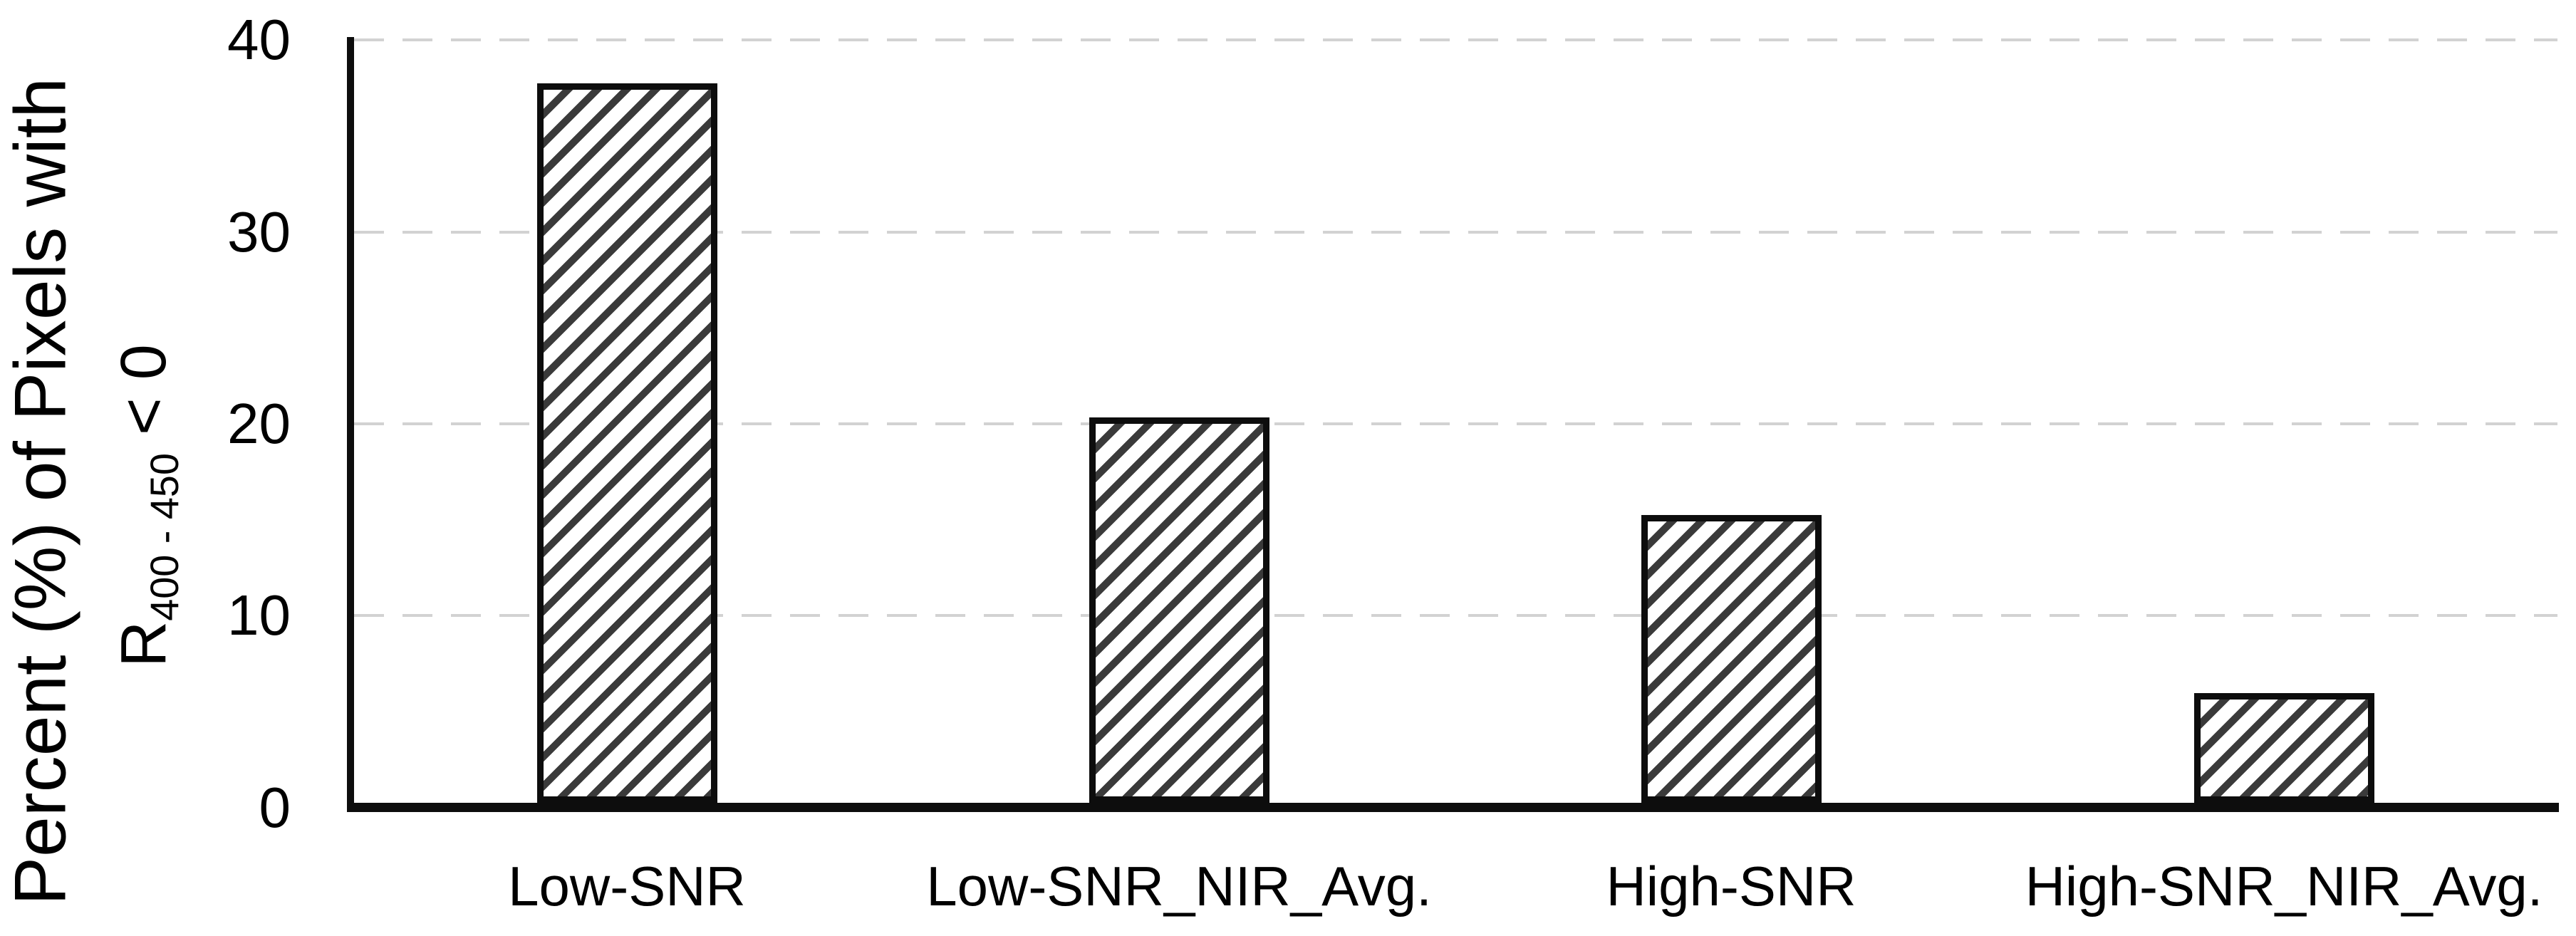 Image resolution: width=2576 pixels, height=936 pixels. What do you see at coordinates (1179, 886) in the screenshot?
I see `x-category-label-low-snr-nir-avg: Low-SNR_NIR_Avg.` at bounding box center [1179, 886].